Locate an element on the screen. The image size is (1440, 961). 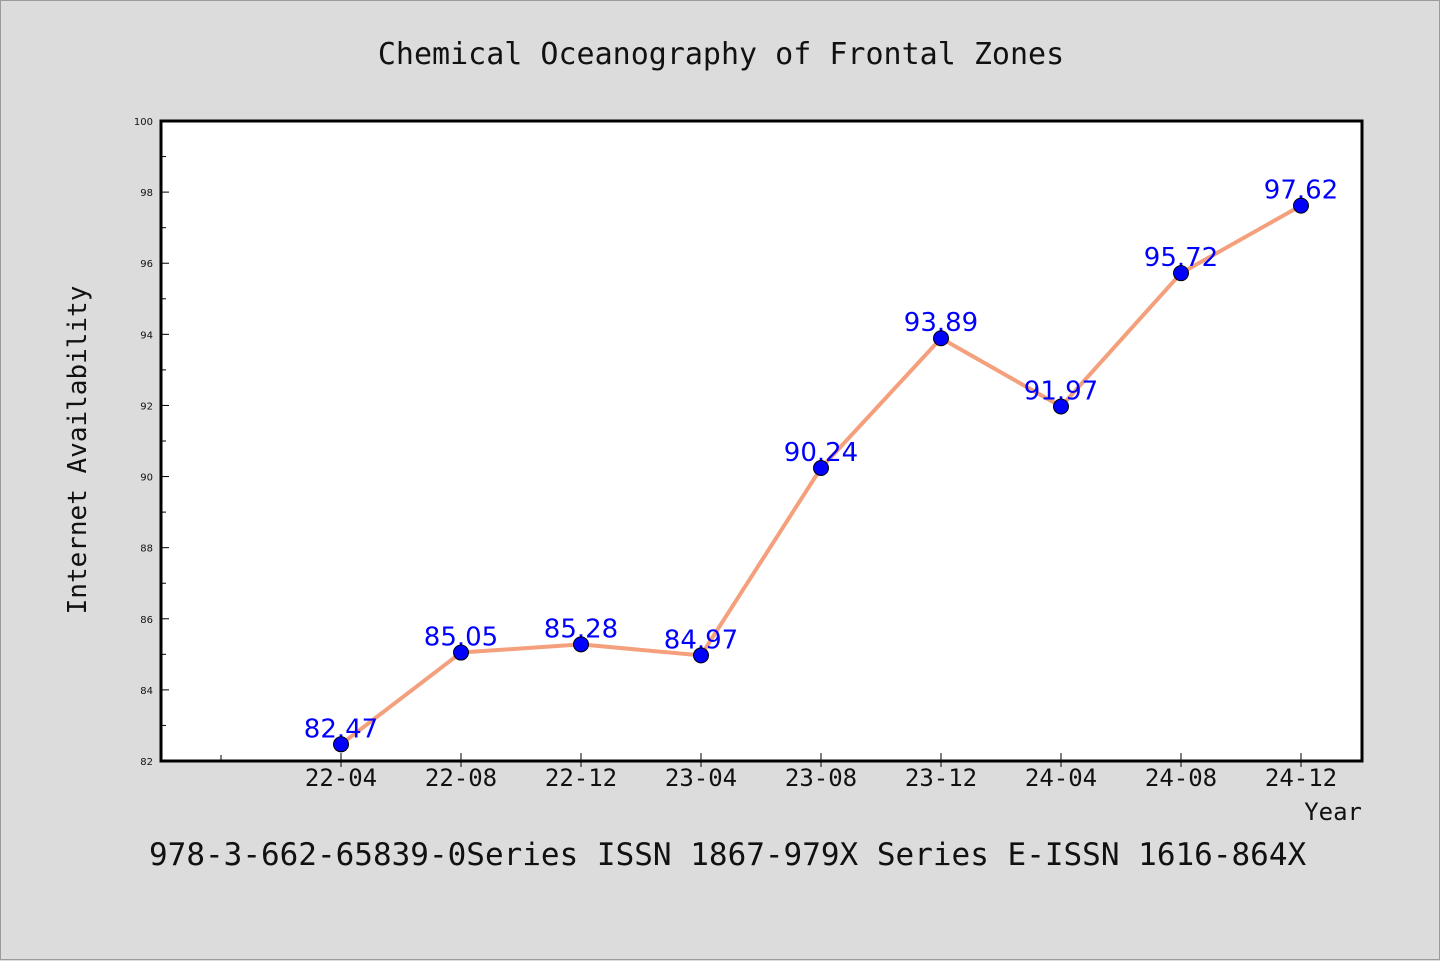
x-tick-label: 24-04 is located at coordinates (1061, 778).